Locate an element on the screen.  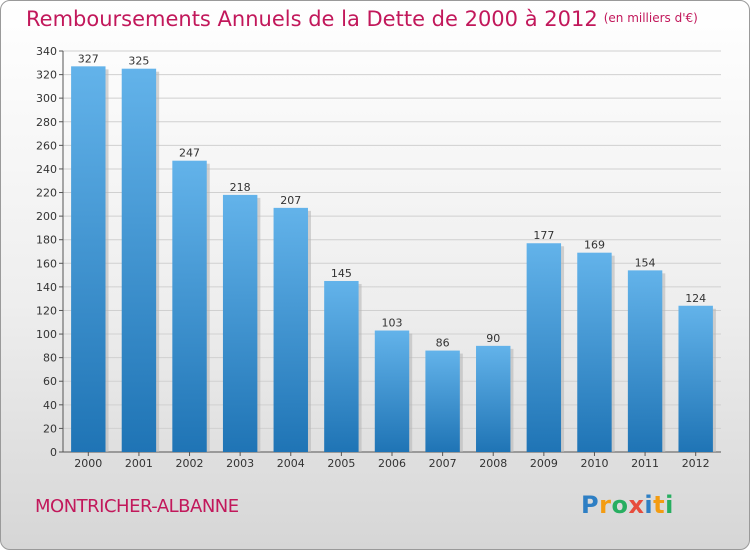
y-tick-label: 180 is located at coordinates (46, 240).